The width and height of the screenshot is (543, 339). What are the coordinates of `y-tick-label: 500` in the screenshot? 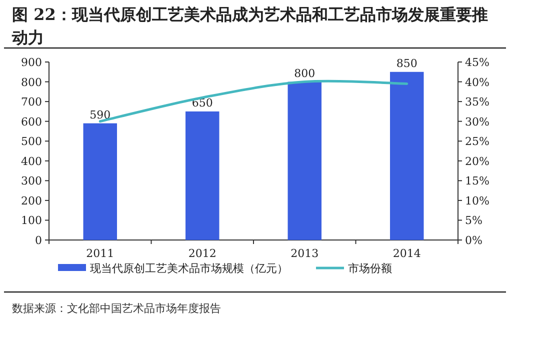 It's located at (31, 141).